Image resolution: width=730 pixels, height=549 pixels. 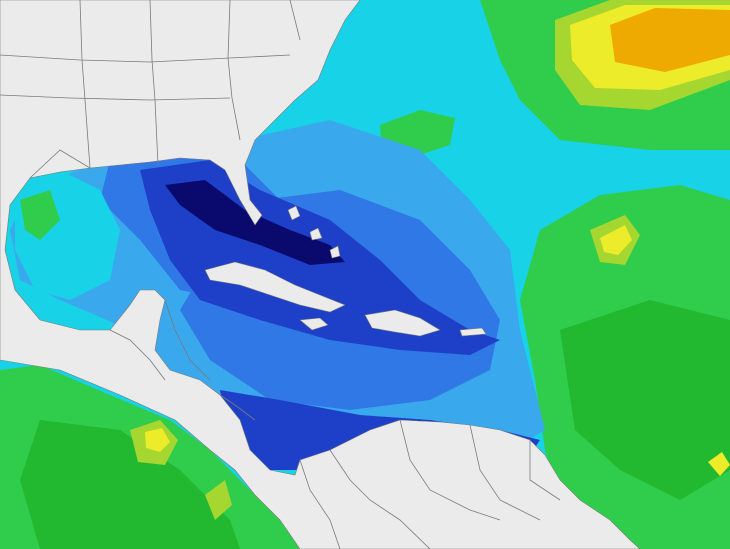 What do you see at coordinates (670, 40) in the screenshot?
I see `warm-orange-core` at bounding box center [670, 40].